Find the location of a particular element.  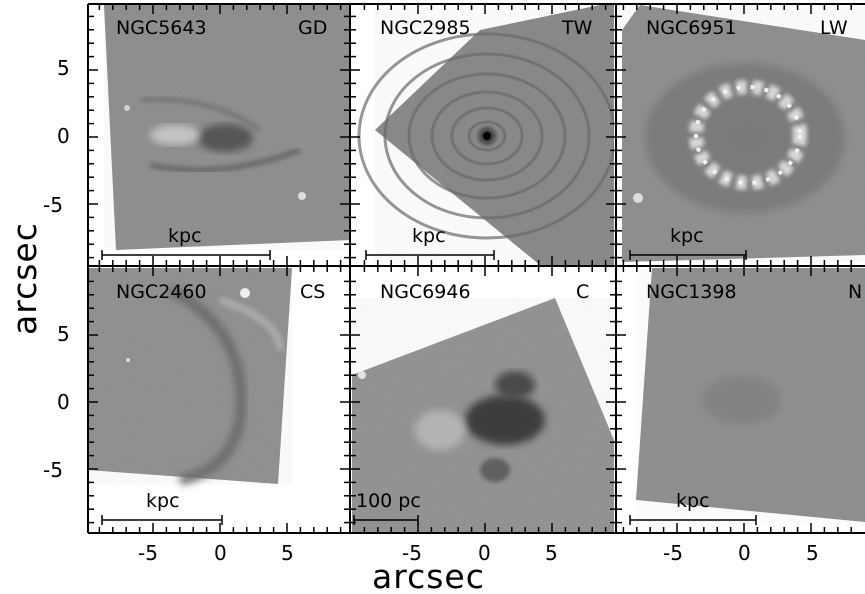

panel-class-label: C is located at coordinates (582, 292).